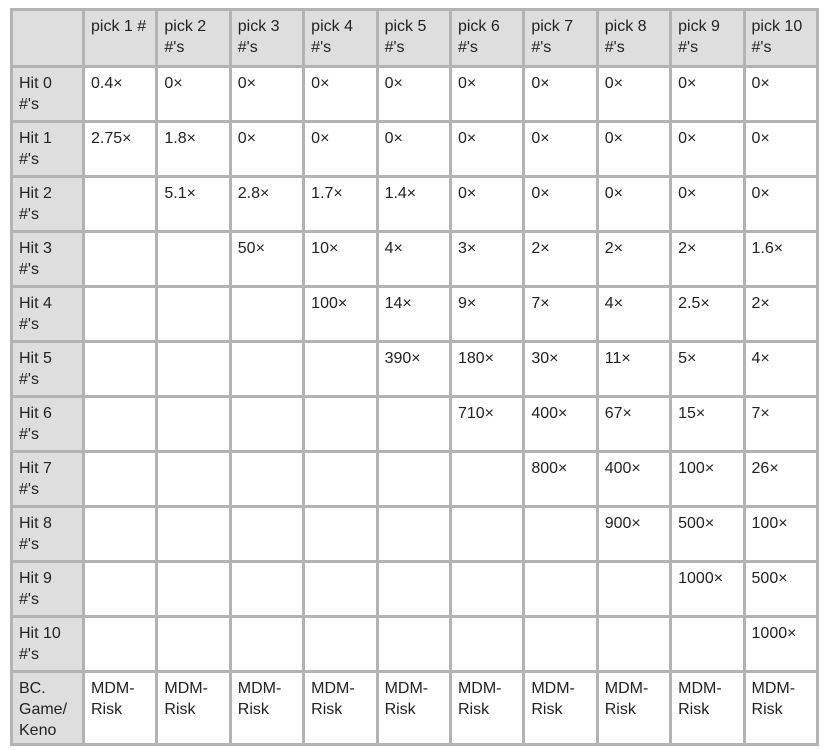 The image size is (826, 750). I want to click on table-cell: 4×, so click(413, 259).